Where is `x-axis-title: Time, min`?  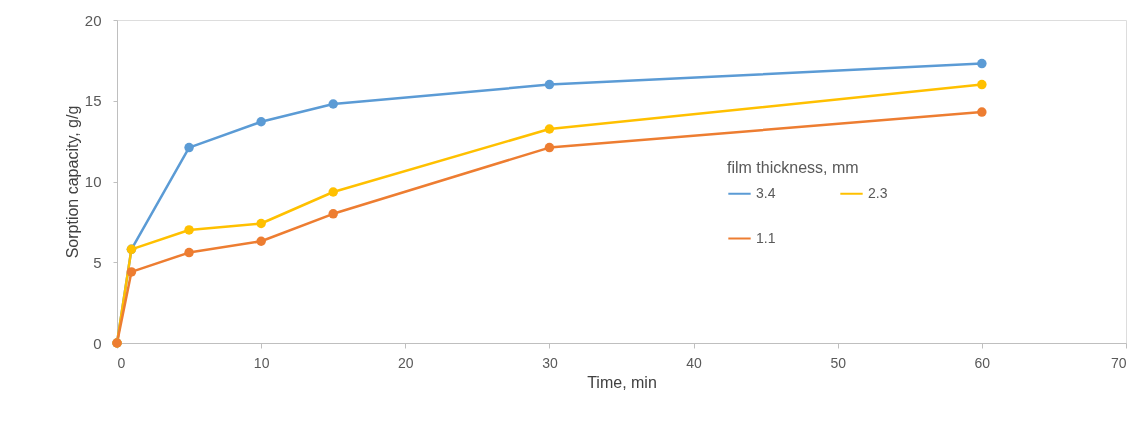 x-axis-title: Time, min is located at coordinates (622, 382).